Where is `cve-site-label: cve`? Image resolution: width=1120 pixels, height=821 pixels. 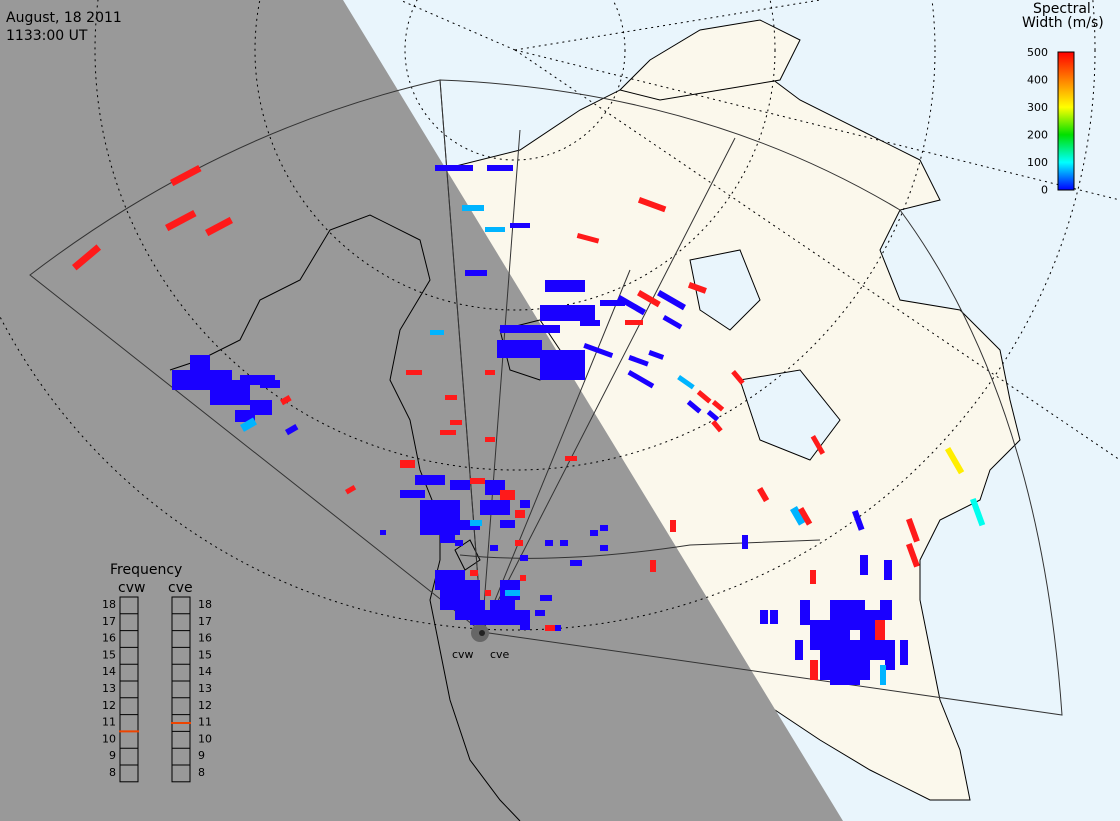
cve-site-label: cve is located at coordinates (500, 654).